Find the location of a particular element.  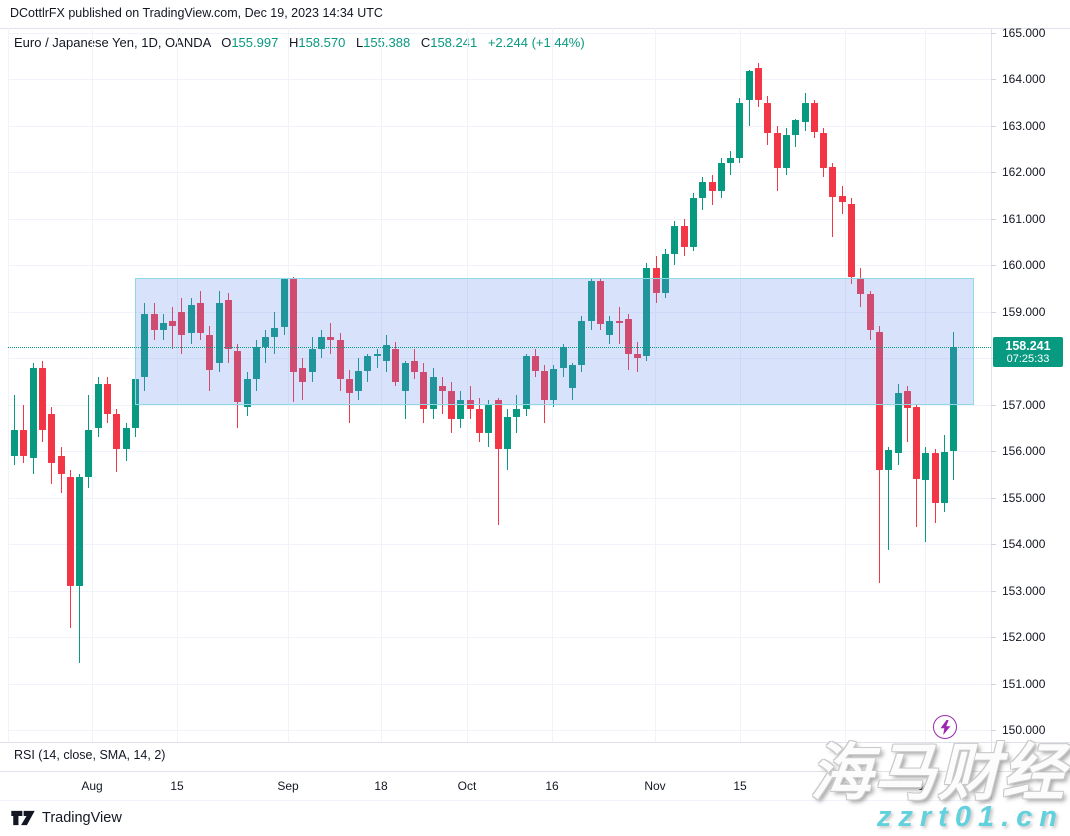

header-divider is located at coordinates (535, 28).